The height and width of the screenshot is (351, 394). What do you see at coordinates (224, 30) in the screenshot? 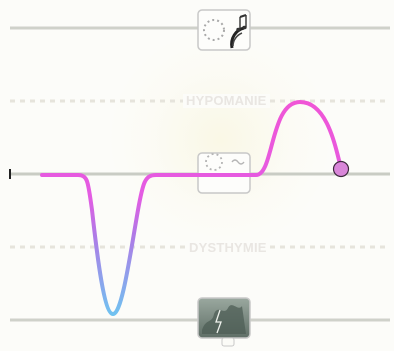
I see `music-mood-icon` at bounding box center [224, 30].